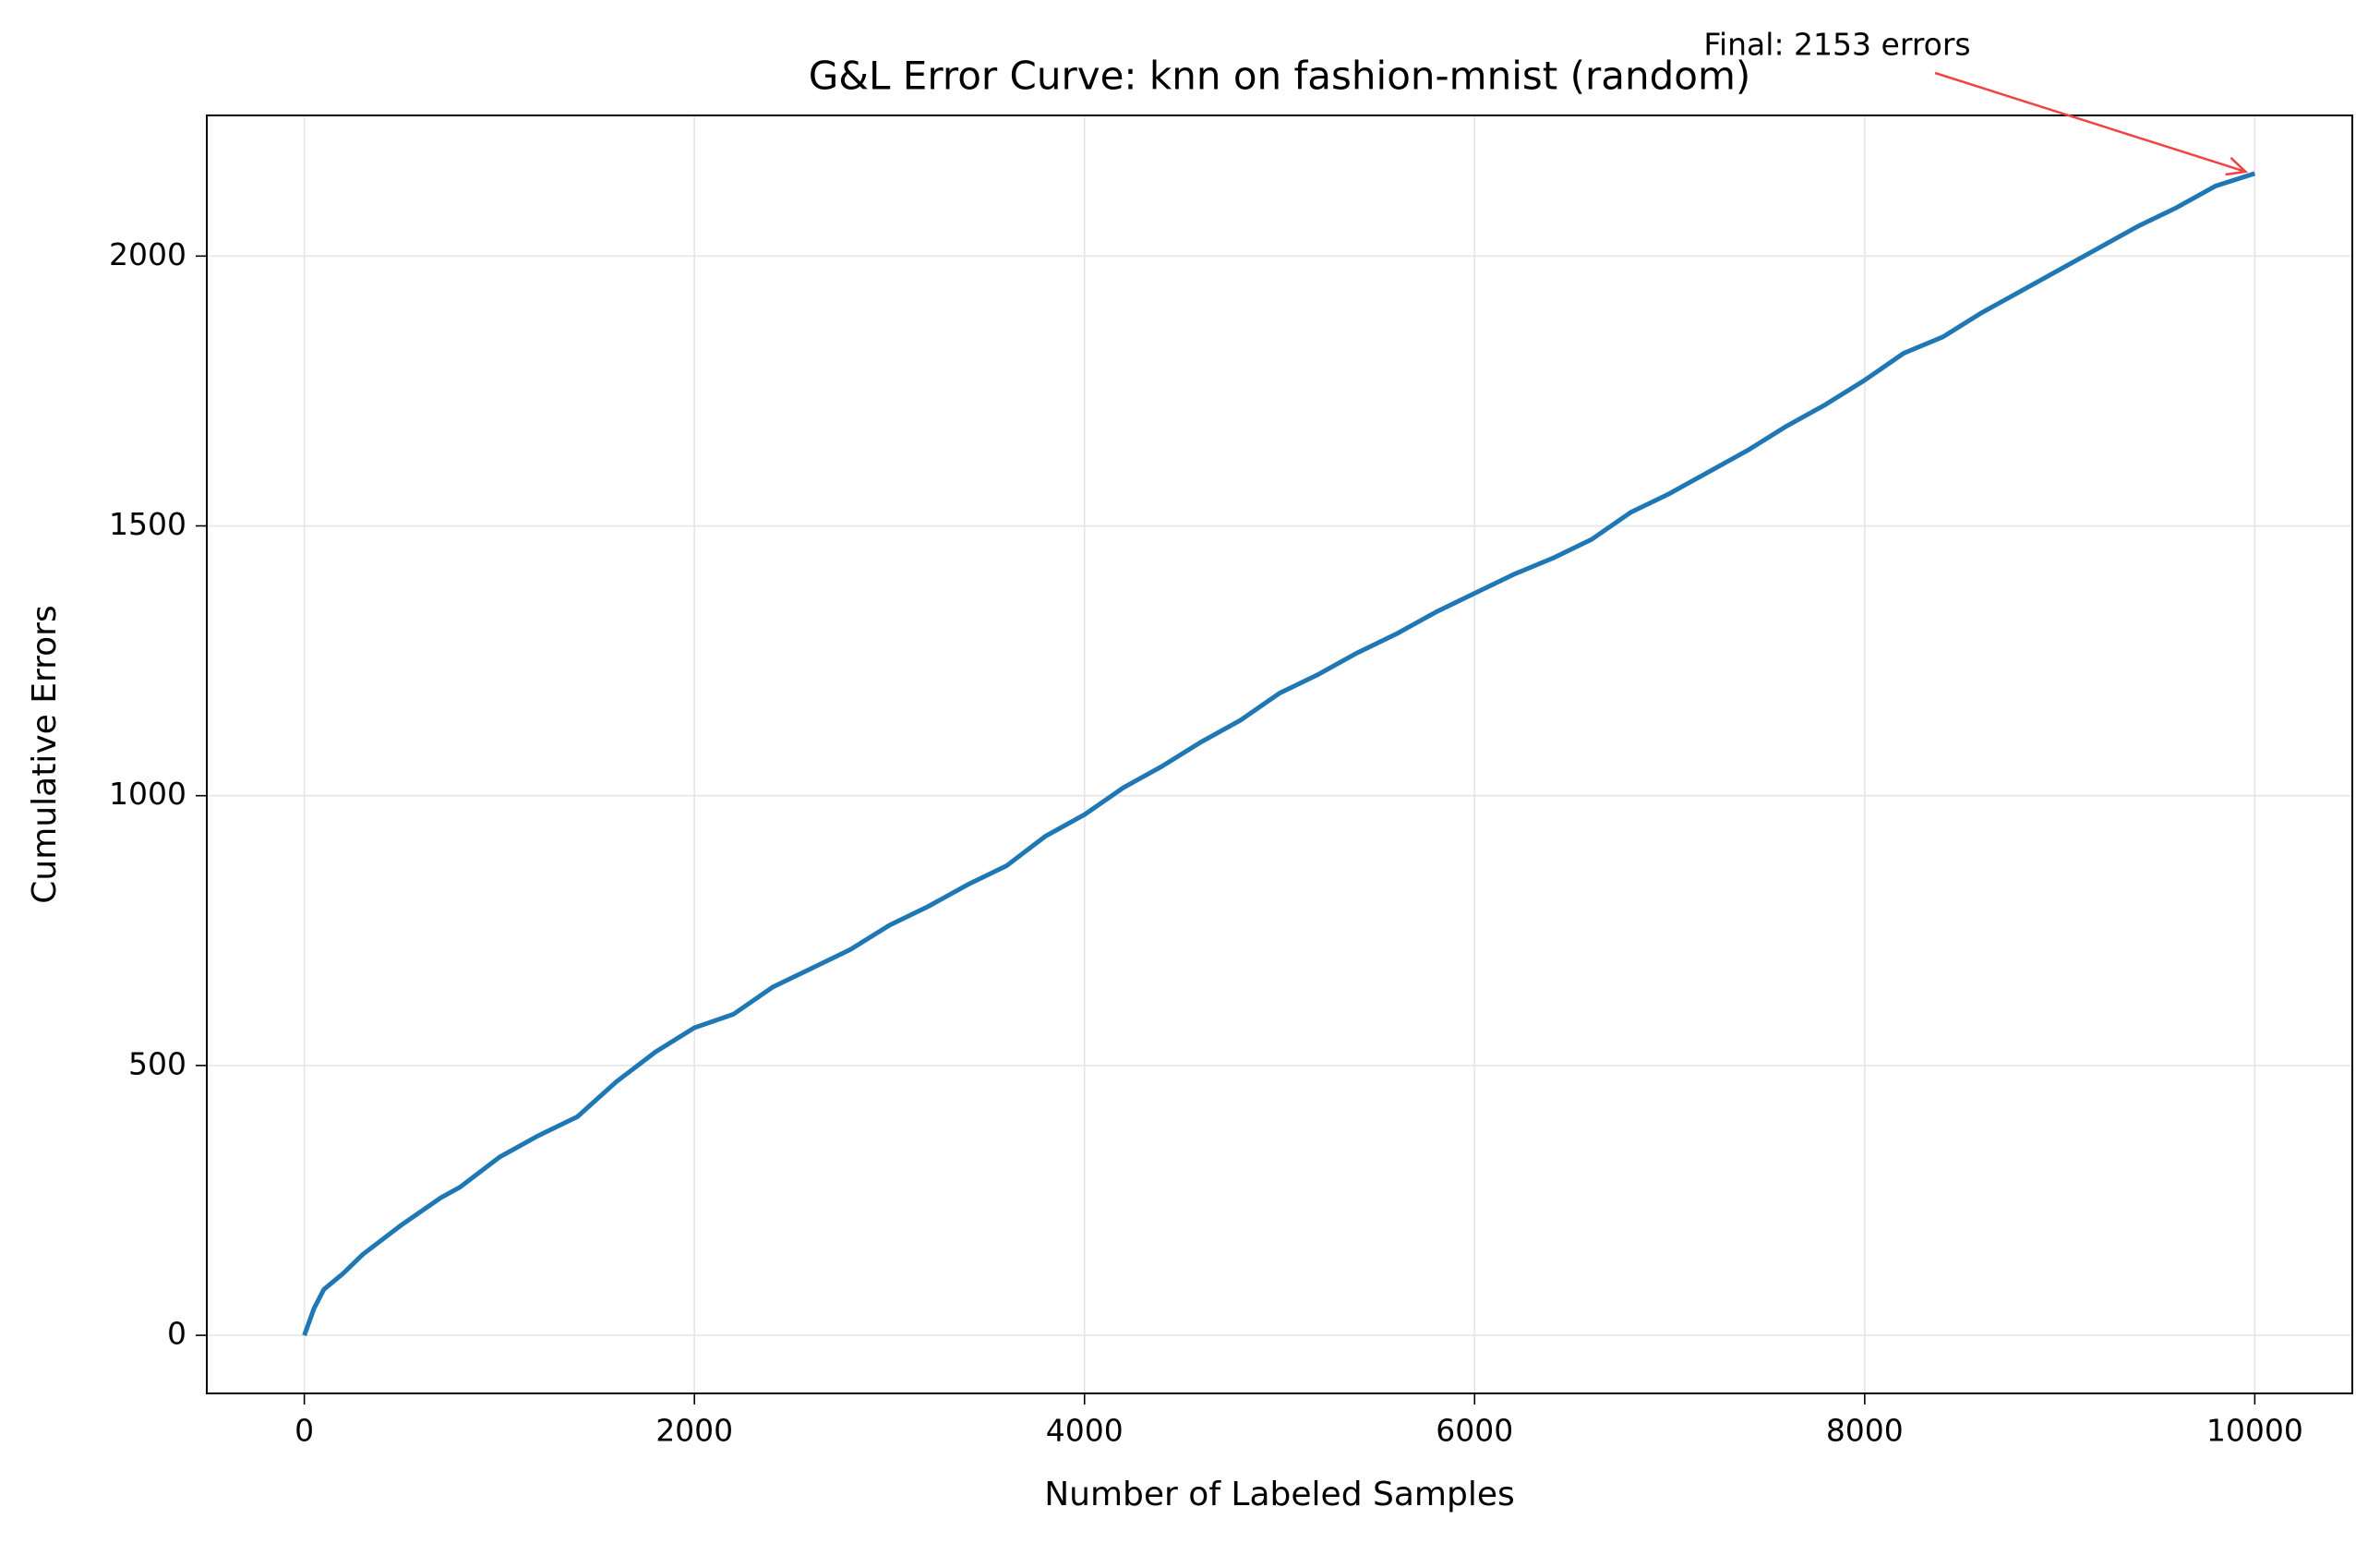 The width and height of the screenshot is (2380, 1543). Describe the element at coordinates (147, 254) in the screenshot. I see `y-tick-label: 2000` at that location.